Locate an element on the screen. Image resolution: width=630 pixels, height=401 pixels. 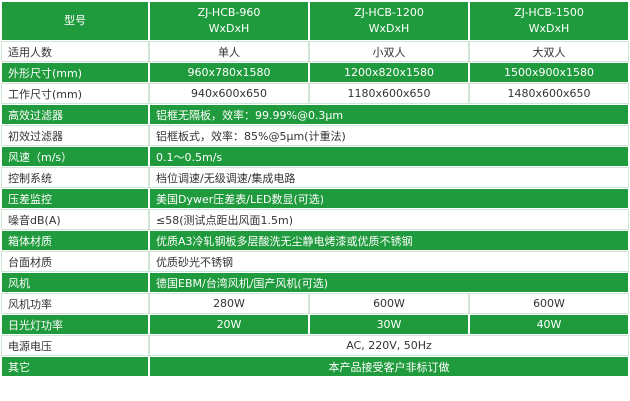
spec-row: 风机 德国EBM/台湾风机/国产风机(可选) is located at coordinates (315, 282).